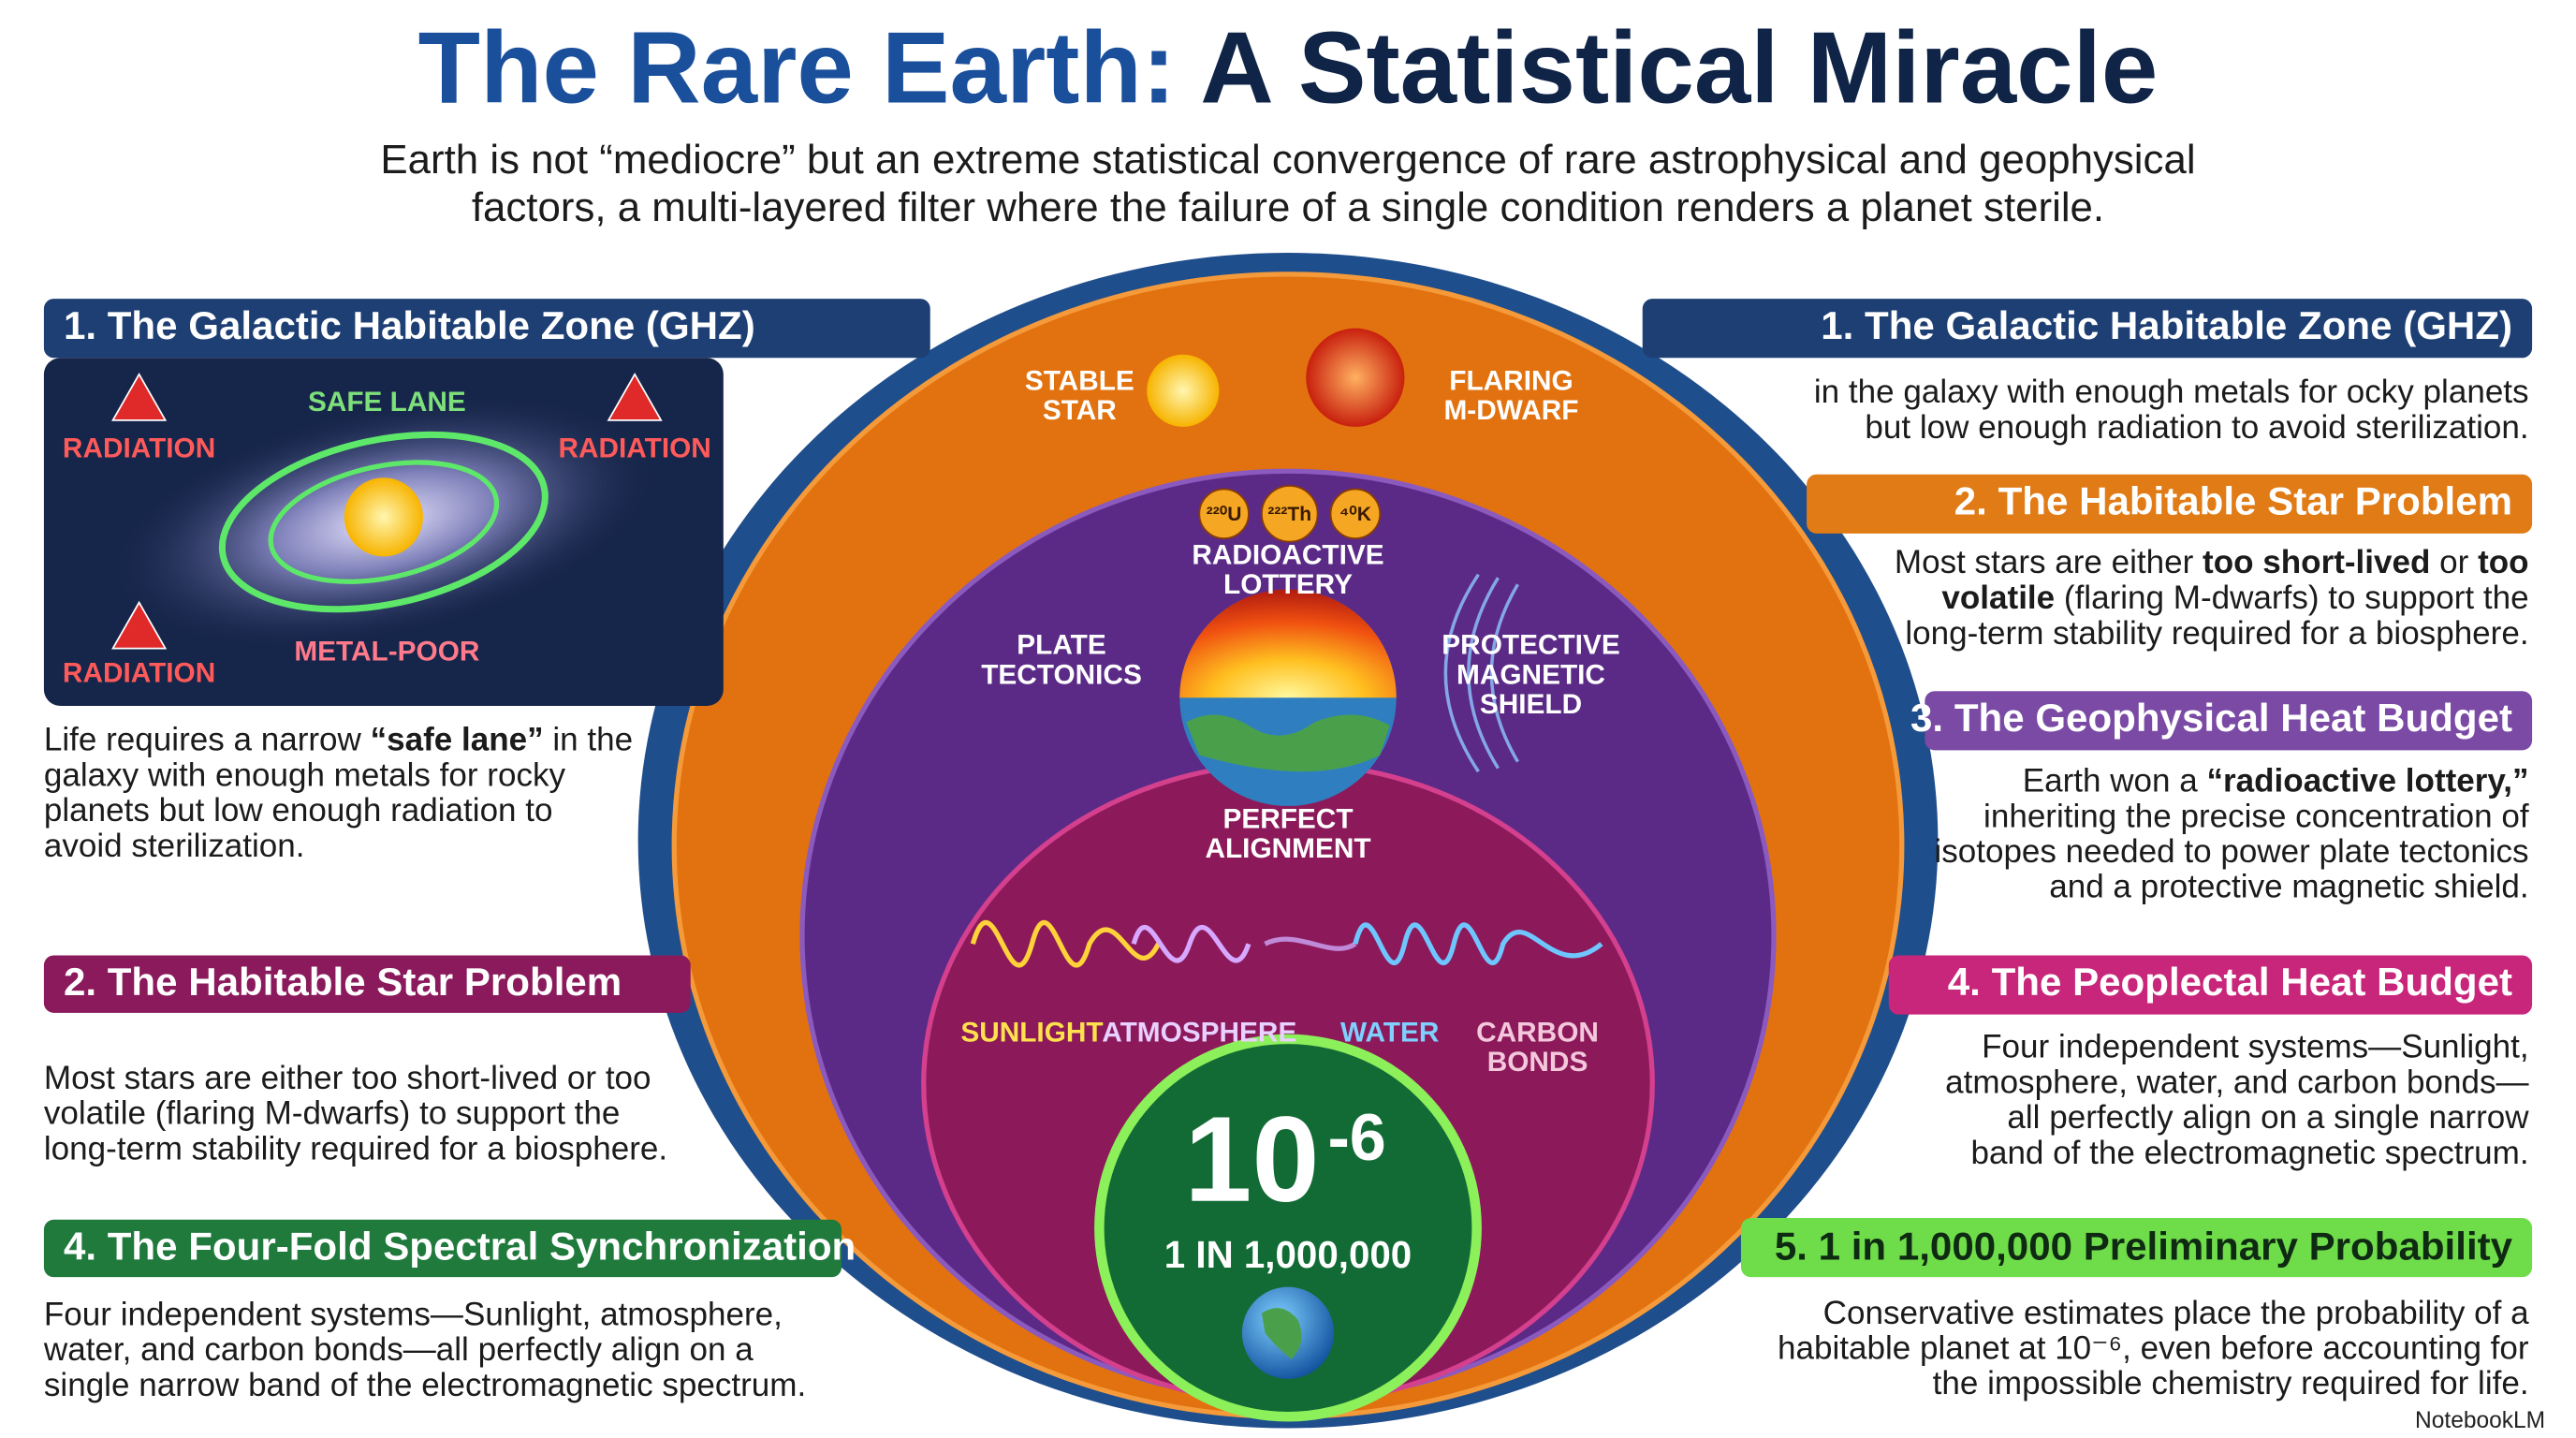 The width and height of the screenshot is (2576, 1438). What do you see at coordinates (1288, 643) in the screenshot?
I see `earth-core` at bounding box center [1288, 643].